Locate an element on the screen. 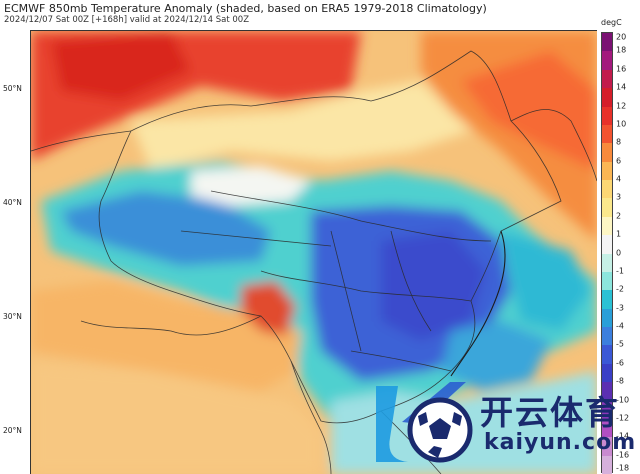  colorbar-unit: degC is located at coordinates (611, 22).